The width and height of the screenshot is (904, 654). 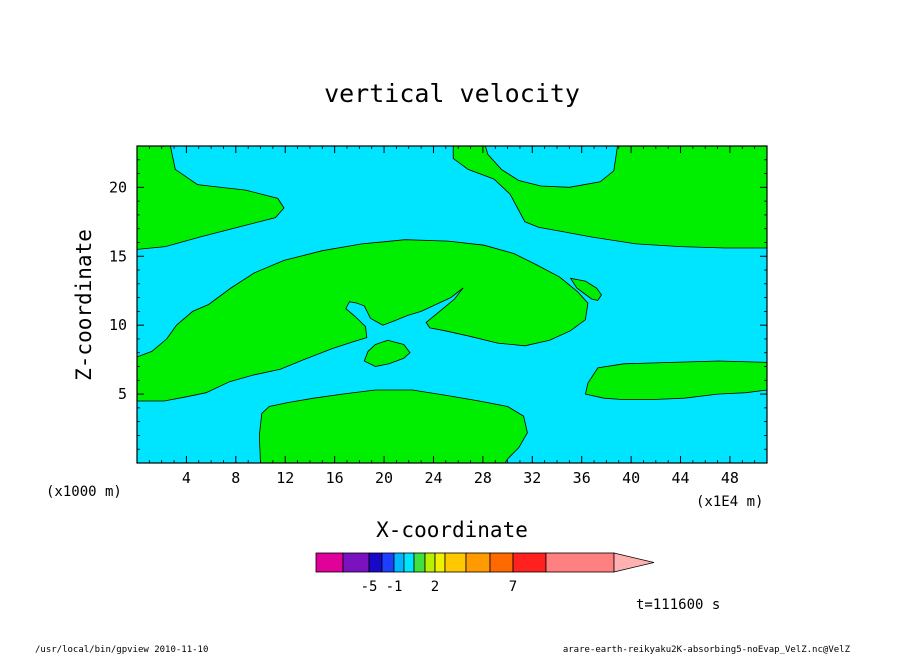 What do you see at coordinates (118, 187) in the screenshot?
I see `y-tick-label-3: 20` at bounding box center [118, 187].